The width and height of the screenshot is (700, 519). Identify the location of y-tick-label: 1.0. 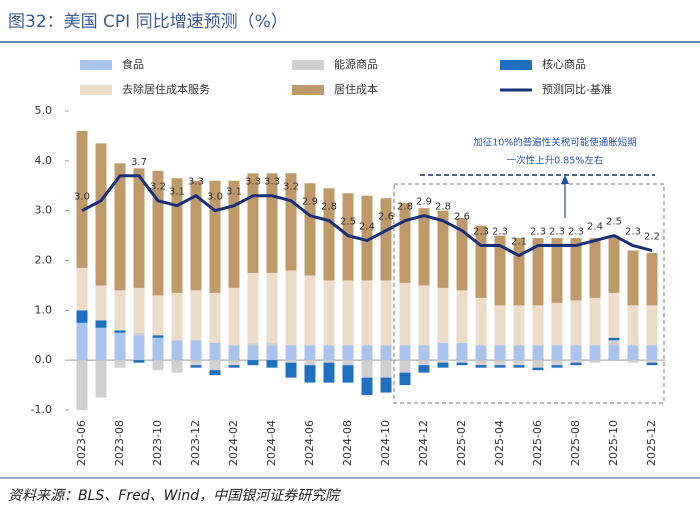
(44, 309).